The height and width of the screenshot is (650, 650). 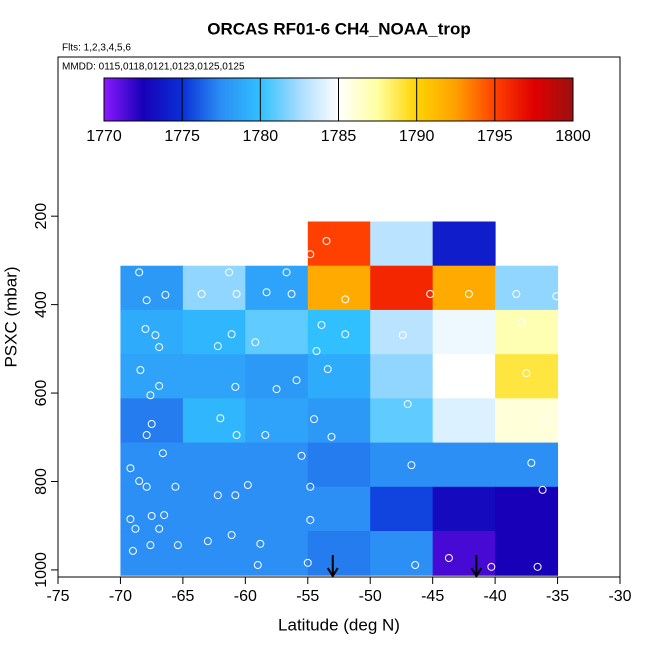 I want to click on x-tick-label: -55, so click(x=307, y=596).